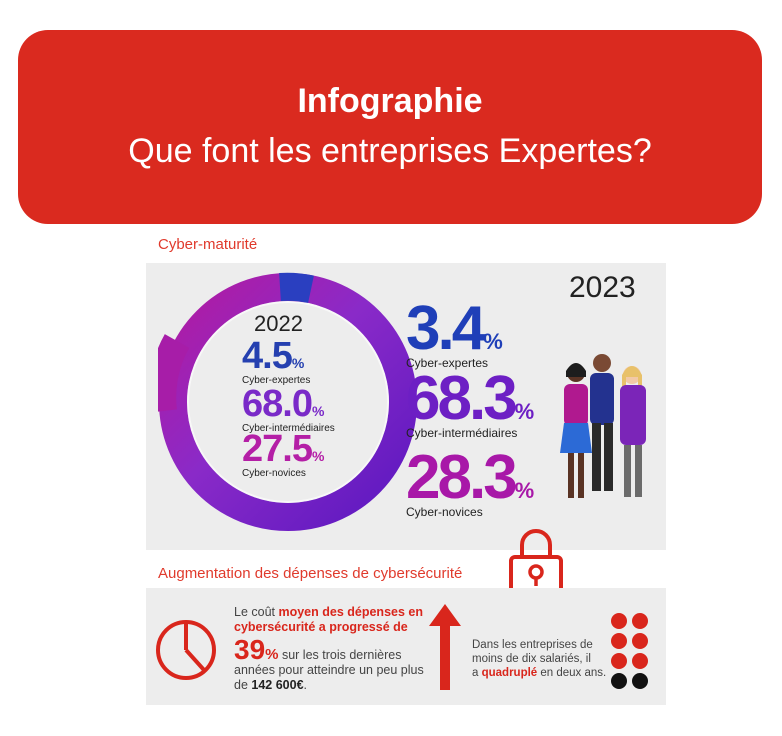 The width and height of the screenshot is (782, 736). What do you see at coordinates (277, 404) in the screenshot?
I see `stat-value: 68.0` at bounding box center [277, 404].